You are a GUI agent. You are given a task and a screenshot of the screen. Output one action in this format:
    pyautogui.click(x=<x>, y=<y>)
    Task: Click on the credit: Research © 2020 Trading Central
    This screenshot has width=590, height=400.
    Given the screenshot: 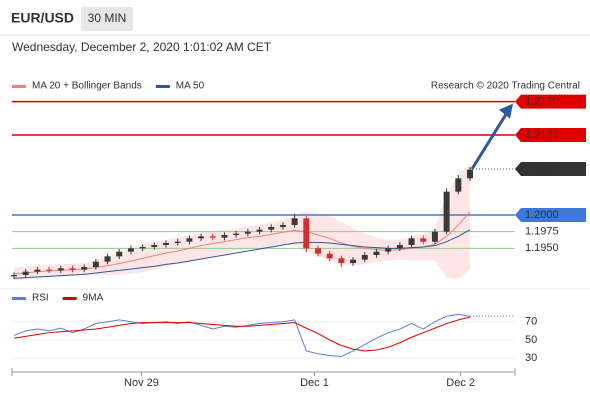 What is the action you would take?
    pyautogui.click(x=505, y=86)
    